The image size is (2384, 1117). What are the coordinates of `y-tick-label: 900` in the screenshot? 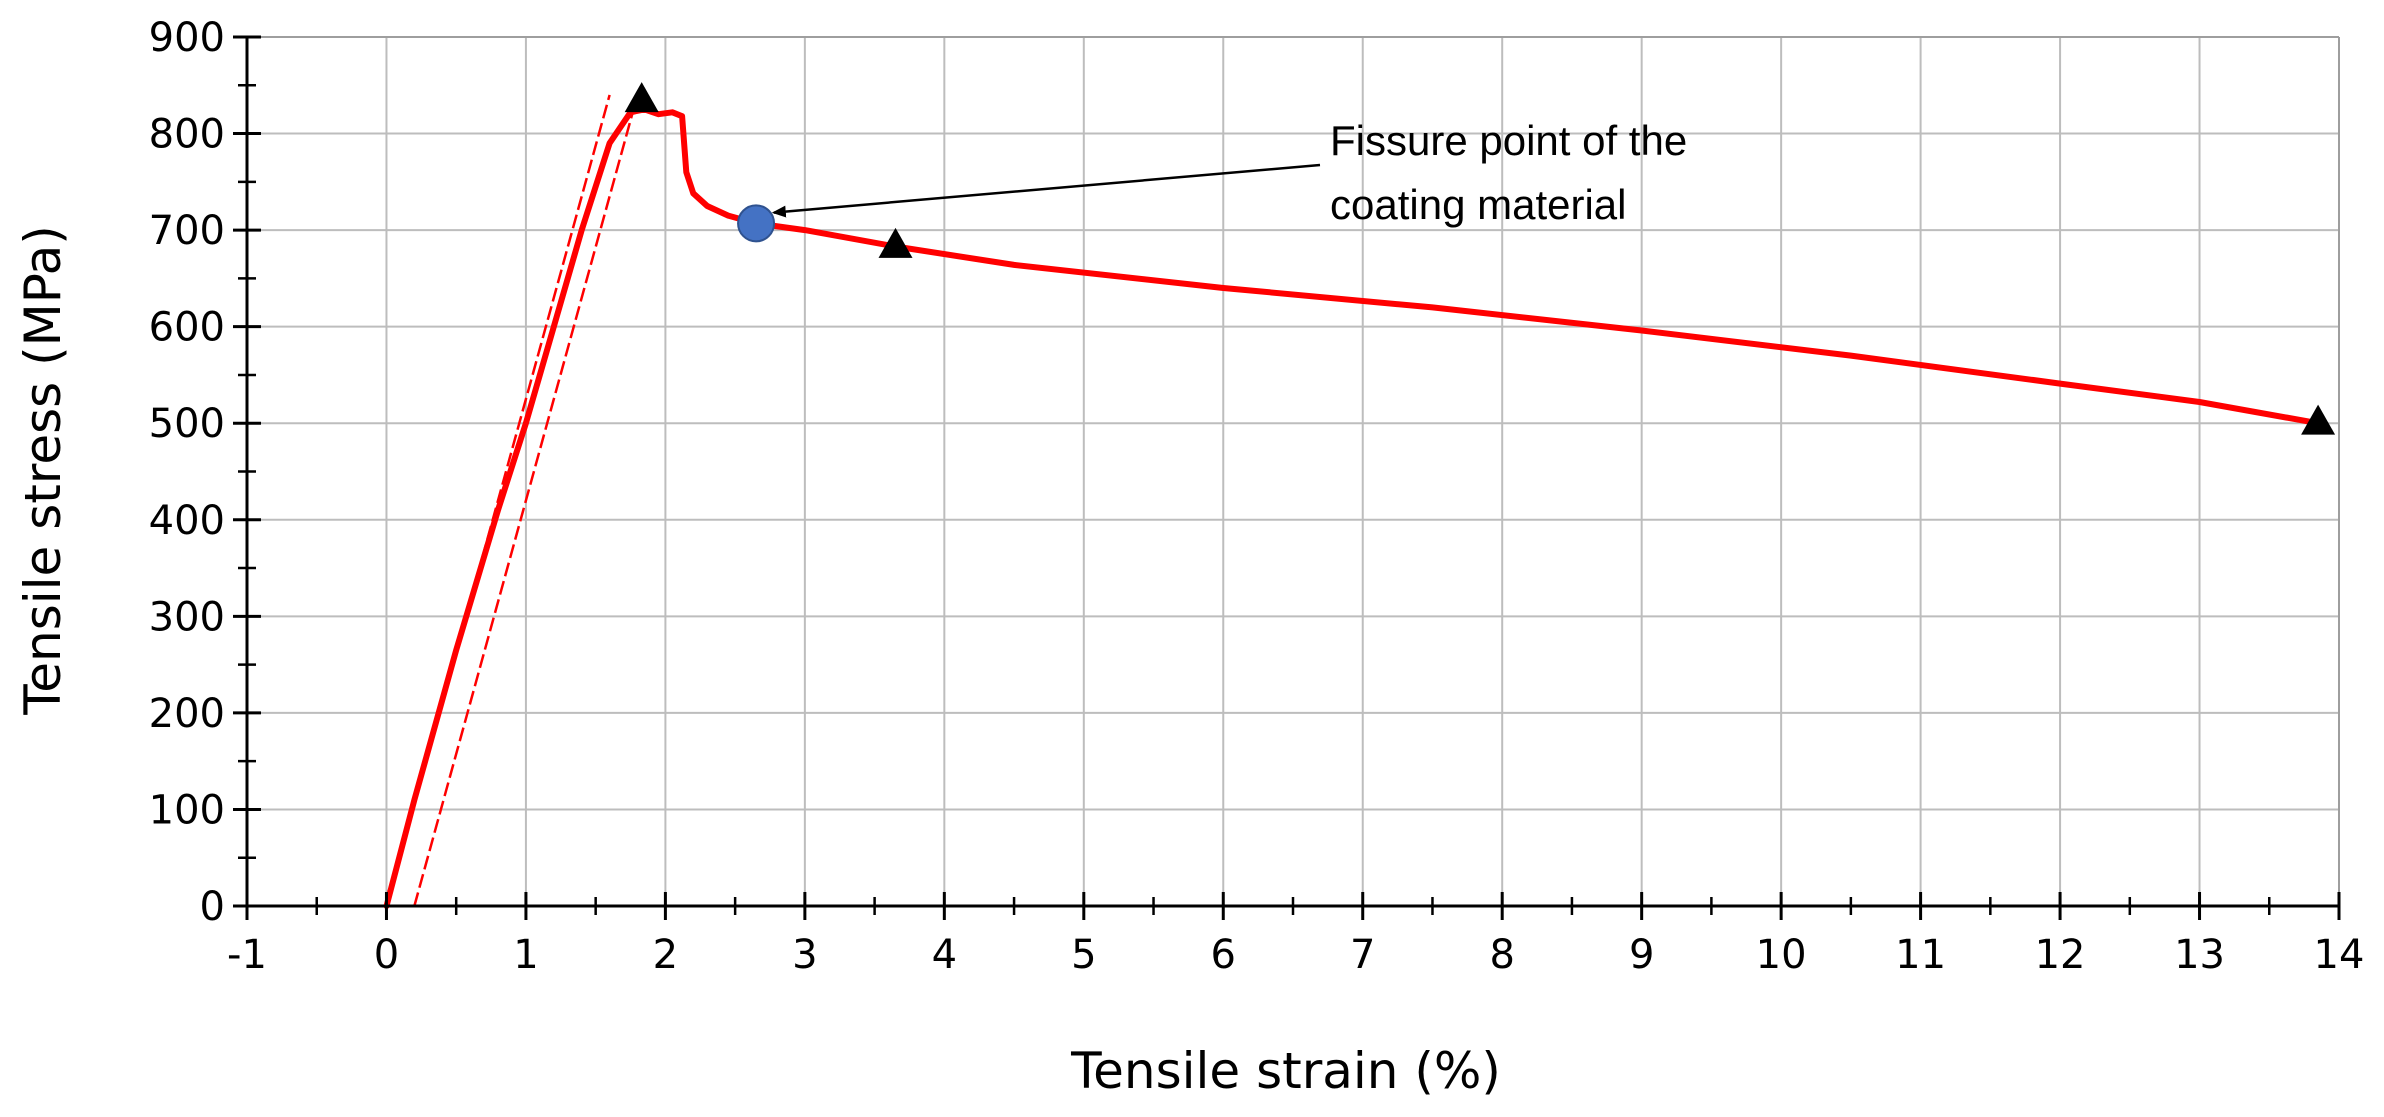 It's located at (187, 38).